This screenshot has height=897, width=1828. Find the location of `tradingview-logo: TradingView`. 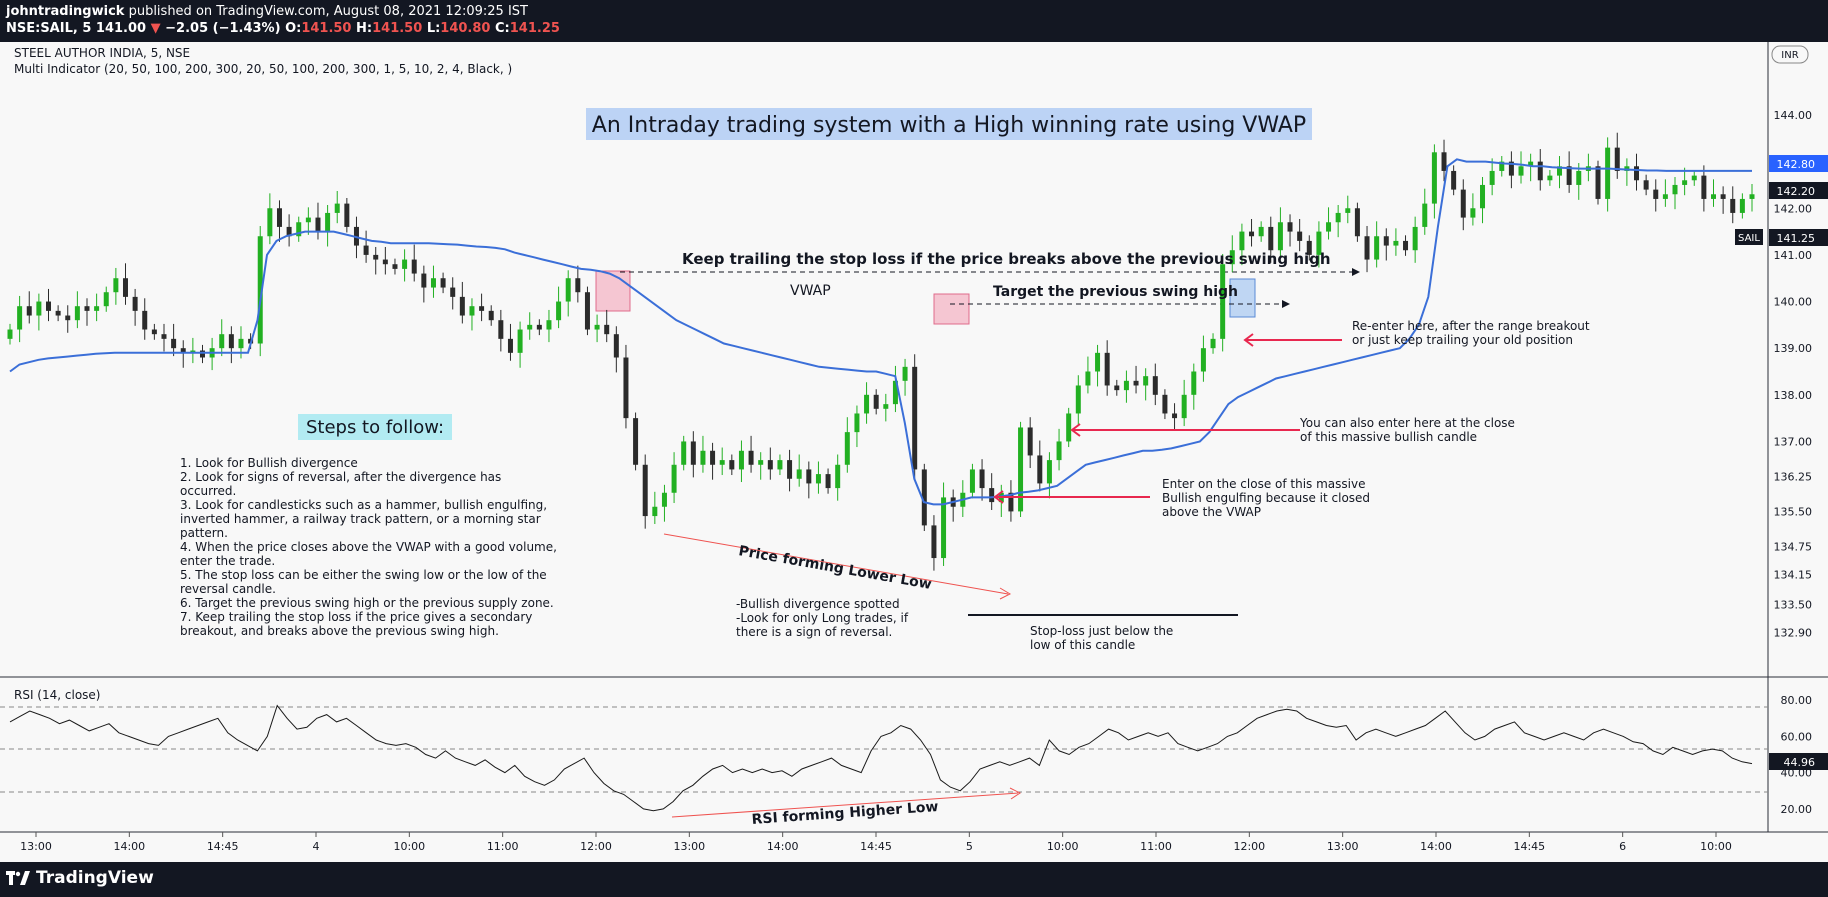

tradingview-logo: TradingView is located at coordinates (80, 878).